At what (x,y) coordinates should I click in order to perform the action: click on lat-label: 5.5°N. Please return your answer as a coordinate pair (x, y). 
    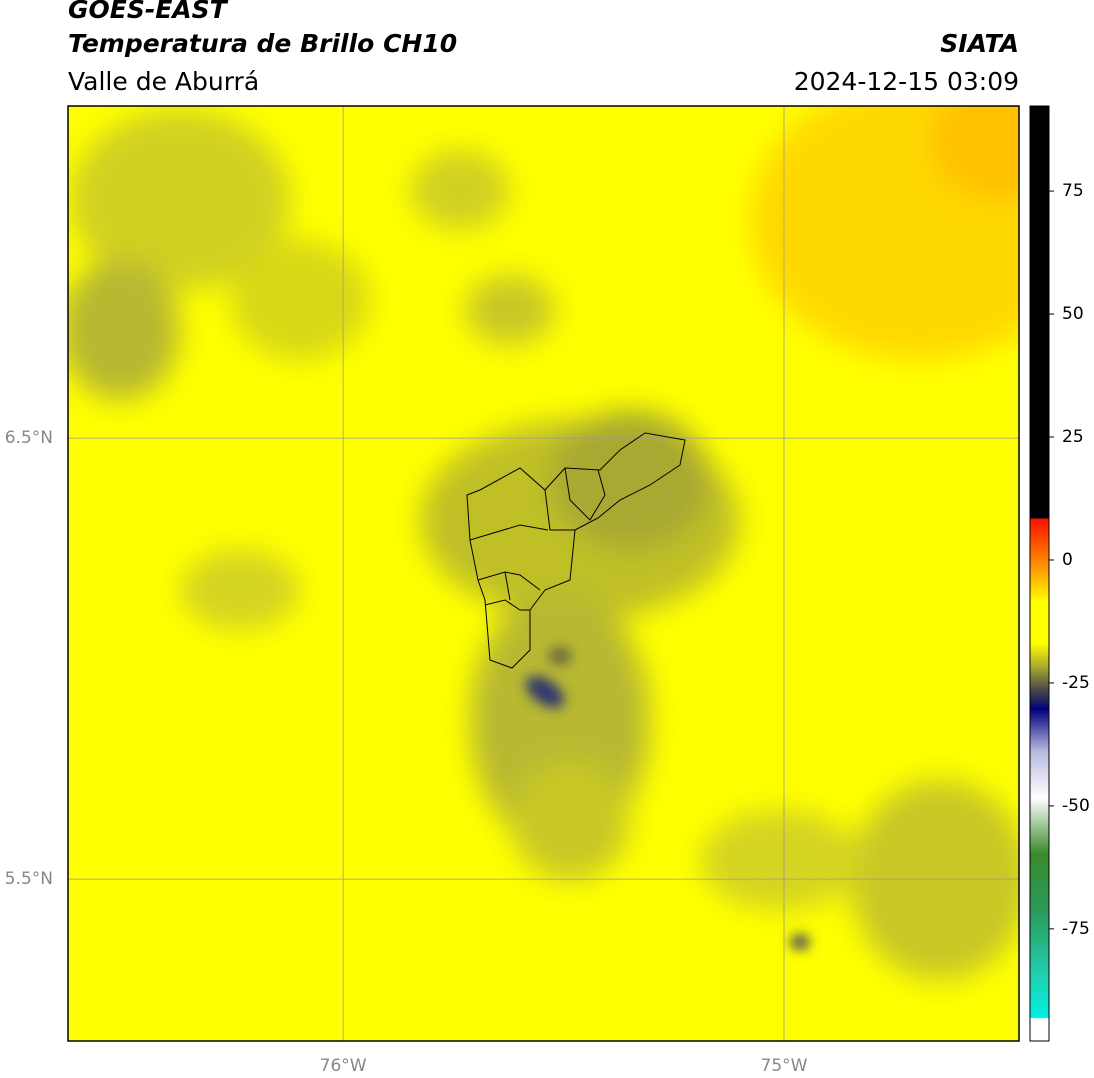
    Looking at the image, I should click on (29, 879).